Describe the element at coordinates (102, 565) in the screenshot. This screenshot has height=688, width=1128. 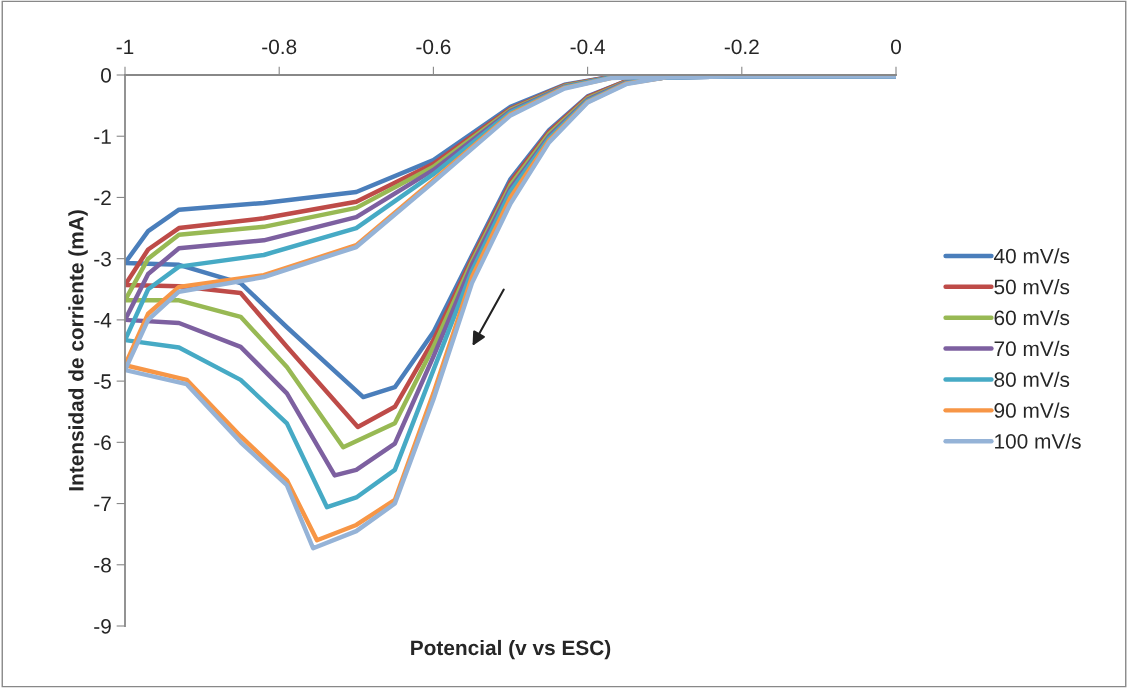
I see `y-tick-label: -8` at that location.